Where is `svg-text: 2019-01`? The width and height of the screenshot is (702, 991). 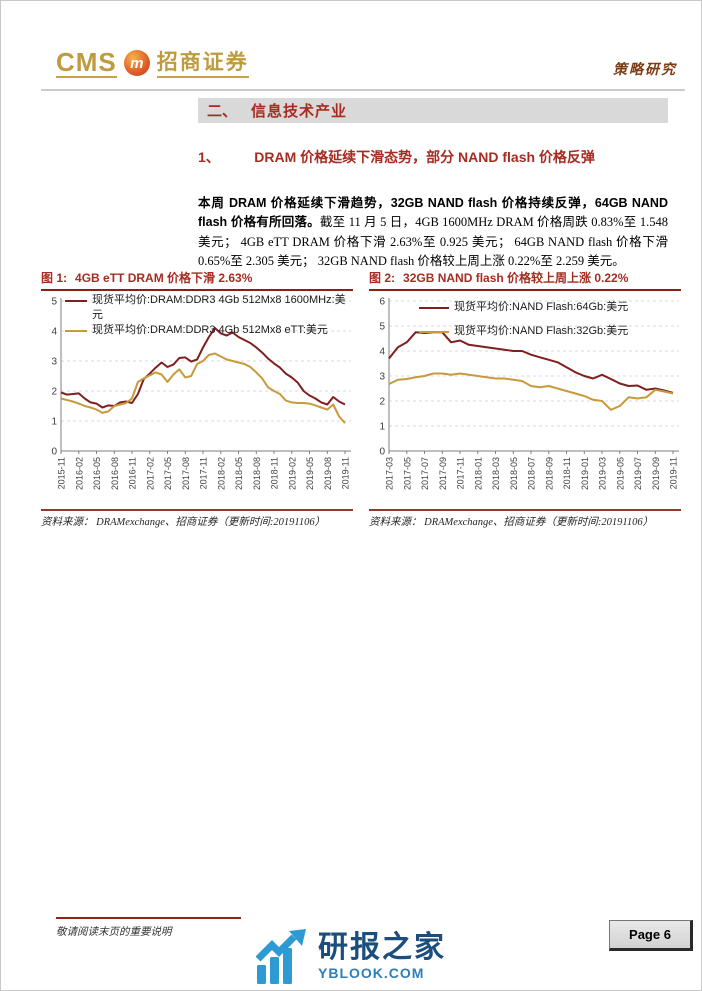
svg-text: 2019-01 is located at coordinates (585, 473).